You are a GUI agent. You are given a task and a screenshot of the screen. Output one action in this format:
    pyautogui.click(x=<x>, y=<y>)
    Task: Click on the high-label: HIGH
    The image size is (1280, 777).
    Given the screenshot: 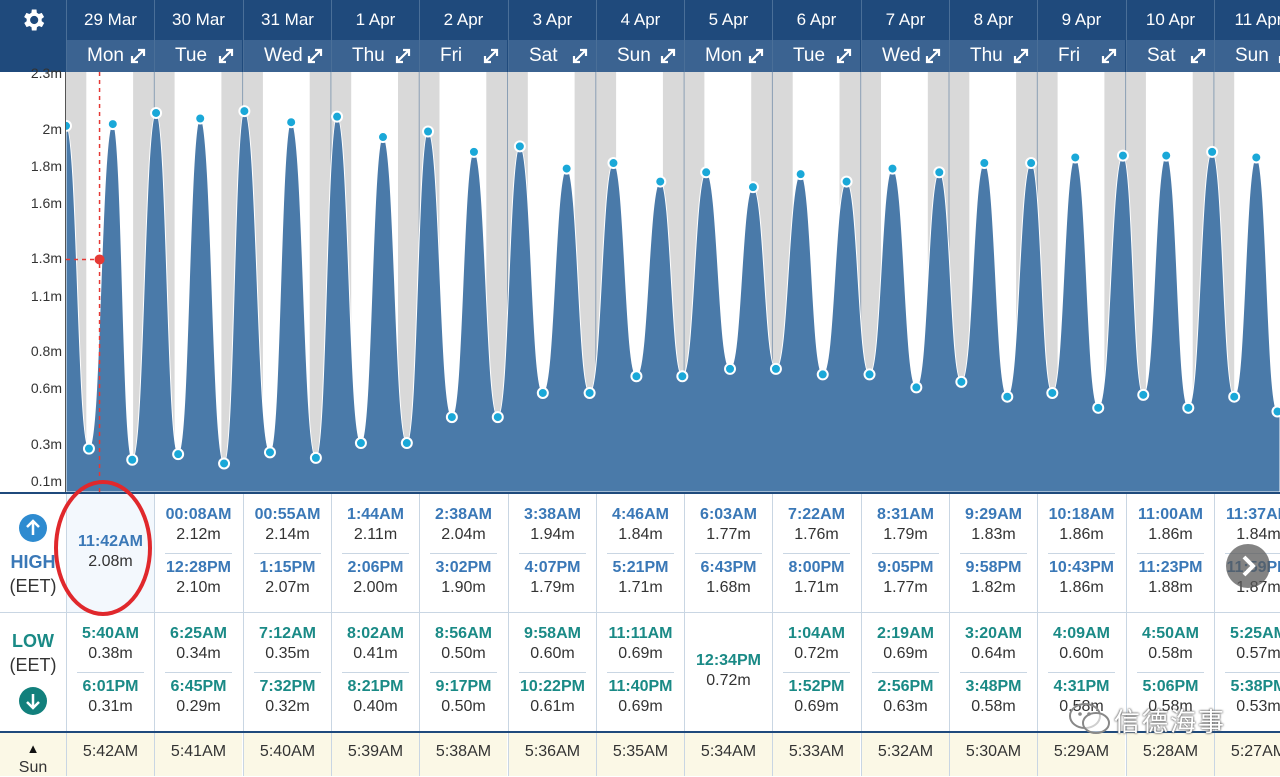 What is the action you would take?
    pyautogui.click(x=33, y=562)
    